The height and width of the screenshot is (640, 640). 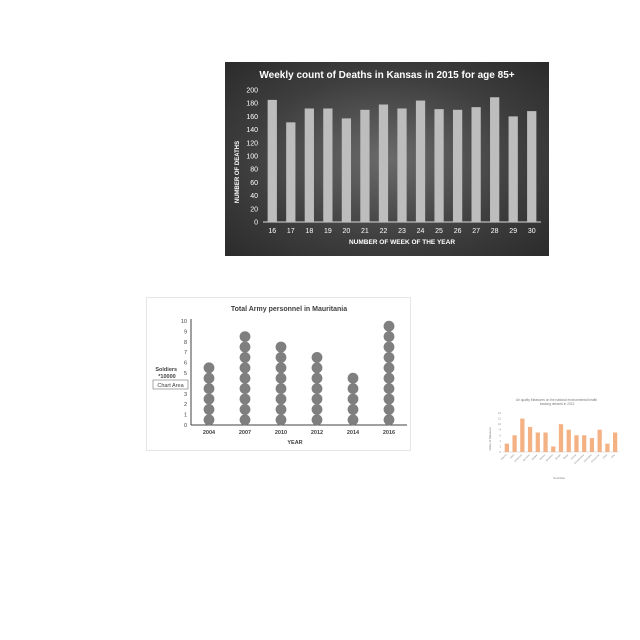 What do you see at coordinates (252, 143) in the screenshot?
I see `y-tick-label: 120` at bounding box center [252, 143].